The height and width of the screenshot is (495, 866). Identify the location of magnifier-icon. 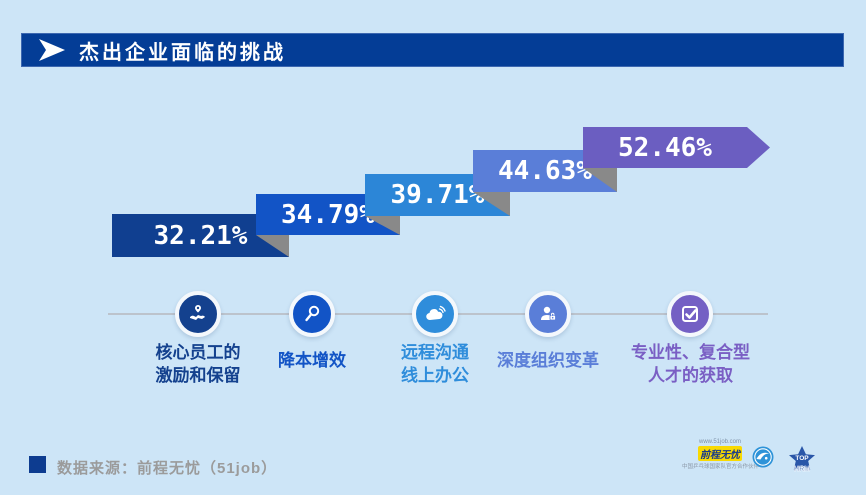
(312, 313).